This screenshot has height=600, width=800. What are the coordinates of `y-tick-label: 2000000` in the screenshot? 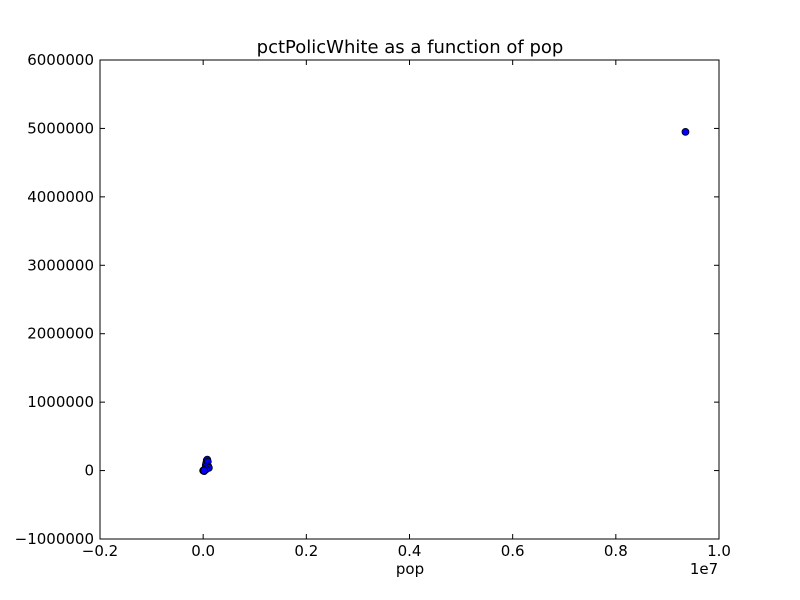 It's located at (60, 334).